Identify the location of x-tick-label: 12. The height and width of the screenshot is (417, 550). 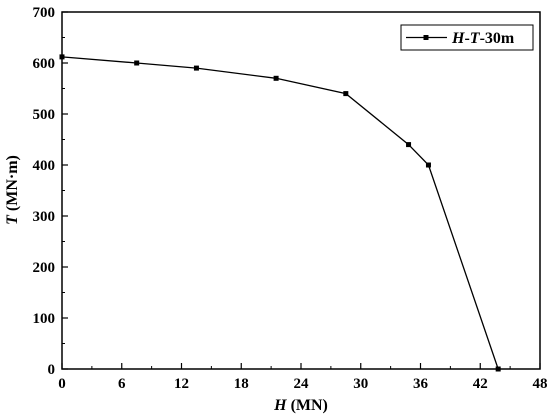
(181, 384).